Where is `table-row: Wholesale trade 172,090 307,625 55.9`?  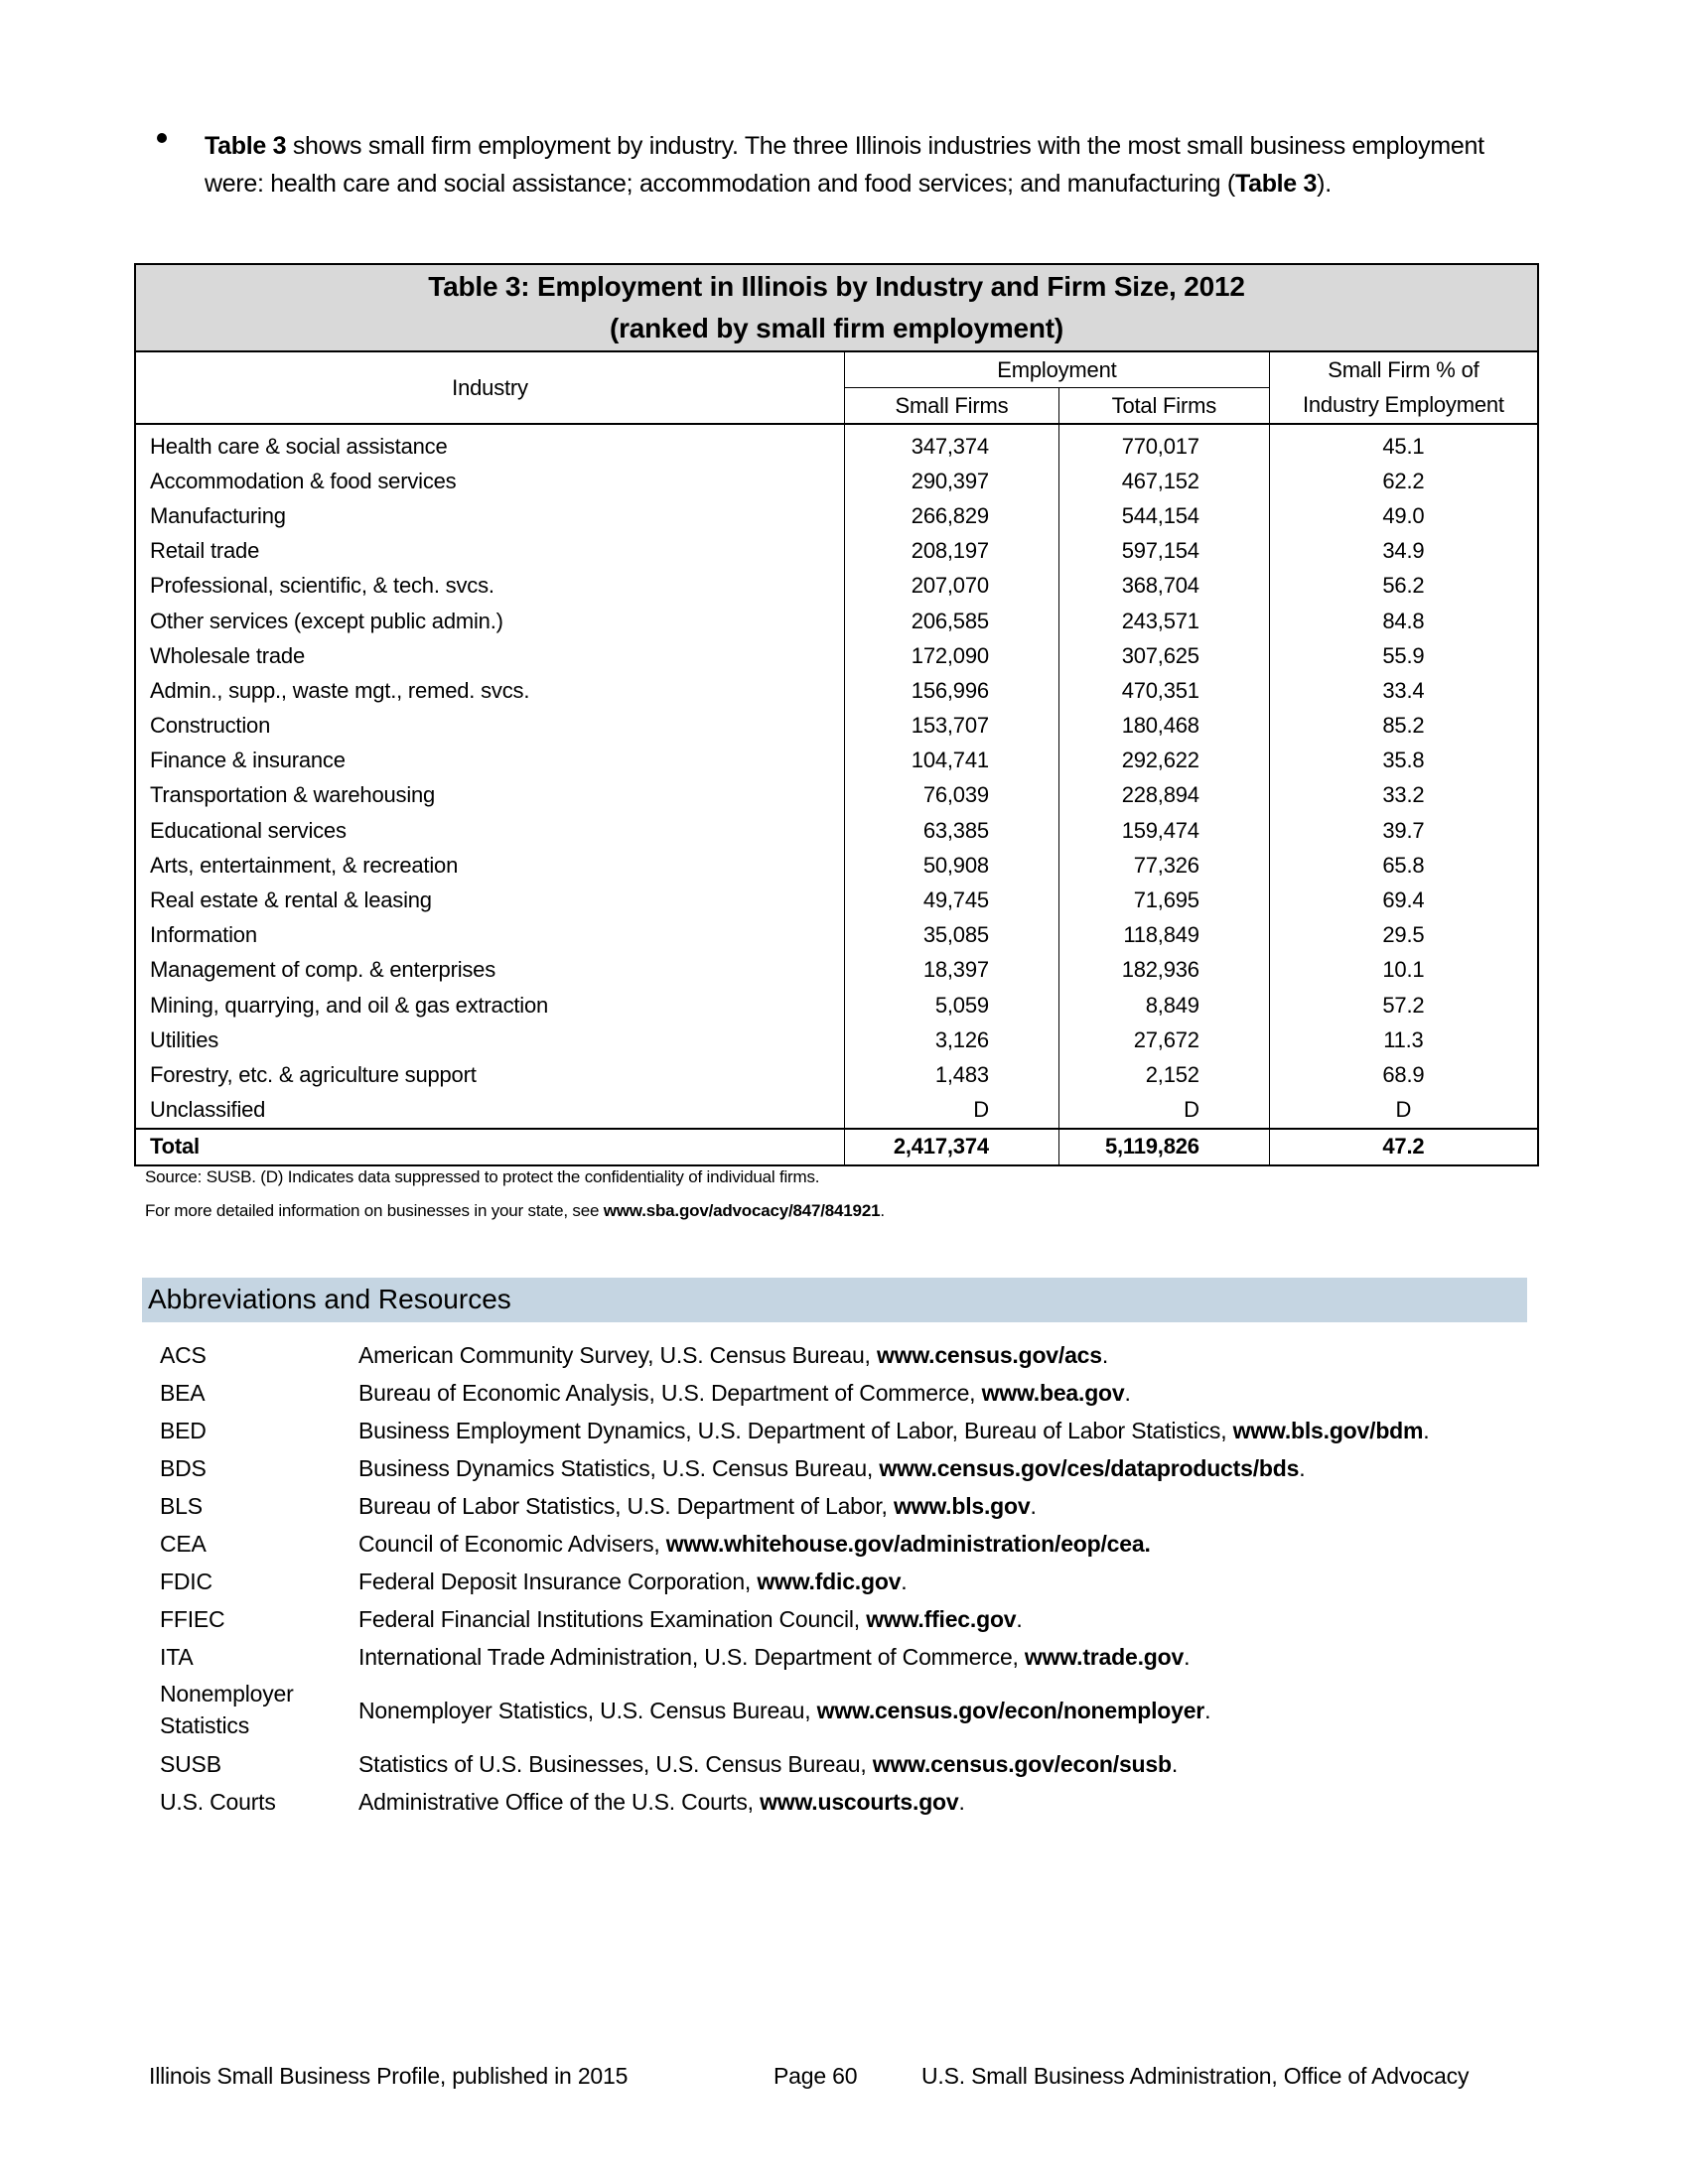 table-row: Wholesale trade 172,090 307,625 55.9 is located at coordinates (836, 656).